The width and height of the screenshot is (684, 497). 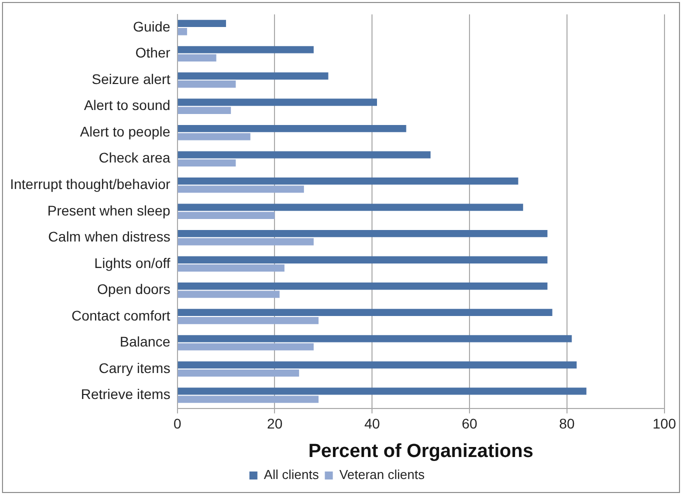 I want to click on y-tick-label: Interrupt thought/behavior, so click(x=90, y=184).